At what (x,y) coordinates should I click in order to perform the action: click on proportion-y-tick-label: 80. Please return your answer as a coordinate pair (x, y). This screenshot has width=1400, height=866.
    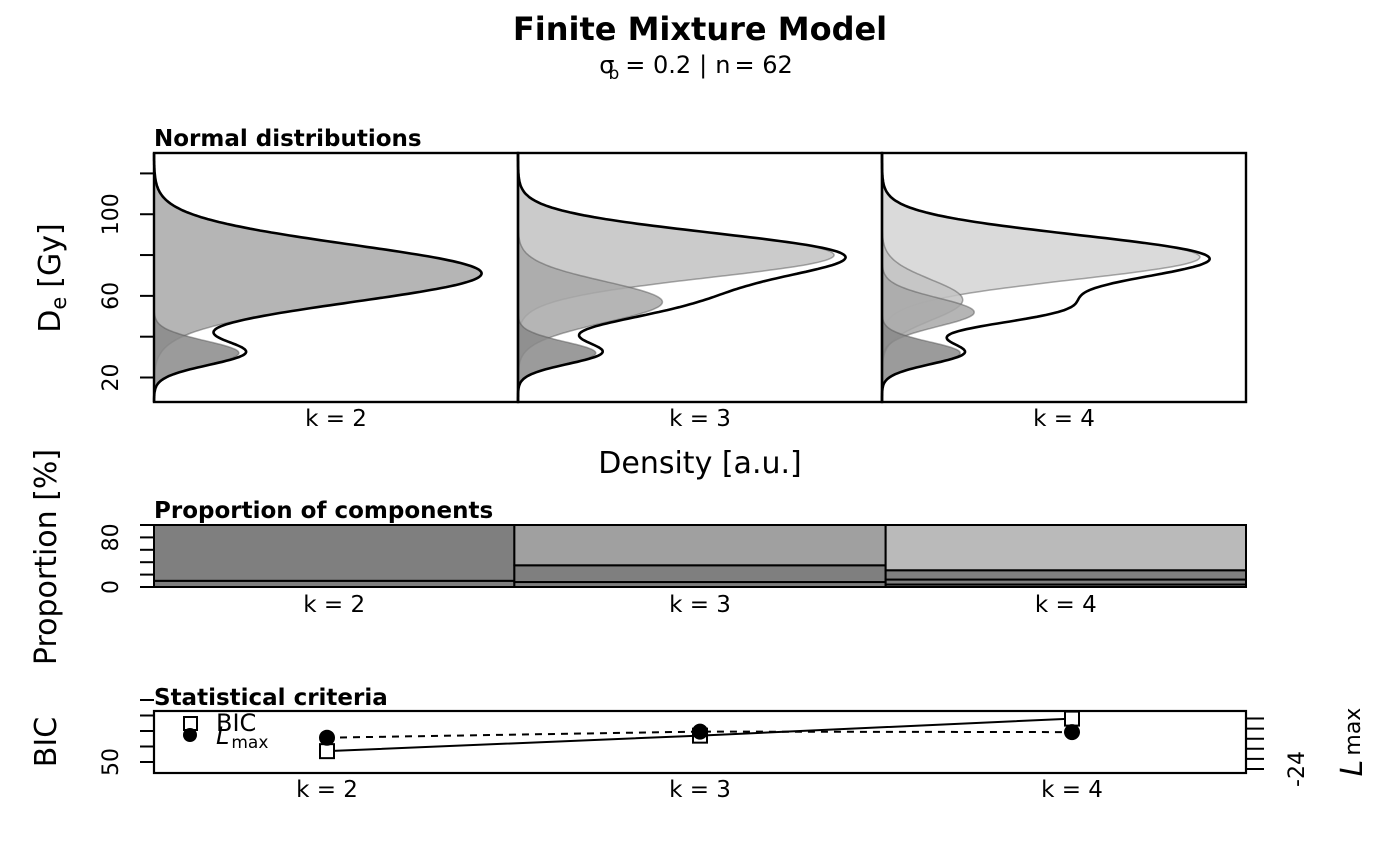
    Looking at the image, I should click on (111, 537).